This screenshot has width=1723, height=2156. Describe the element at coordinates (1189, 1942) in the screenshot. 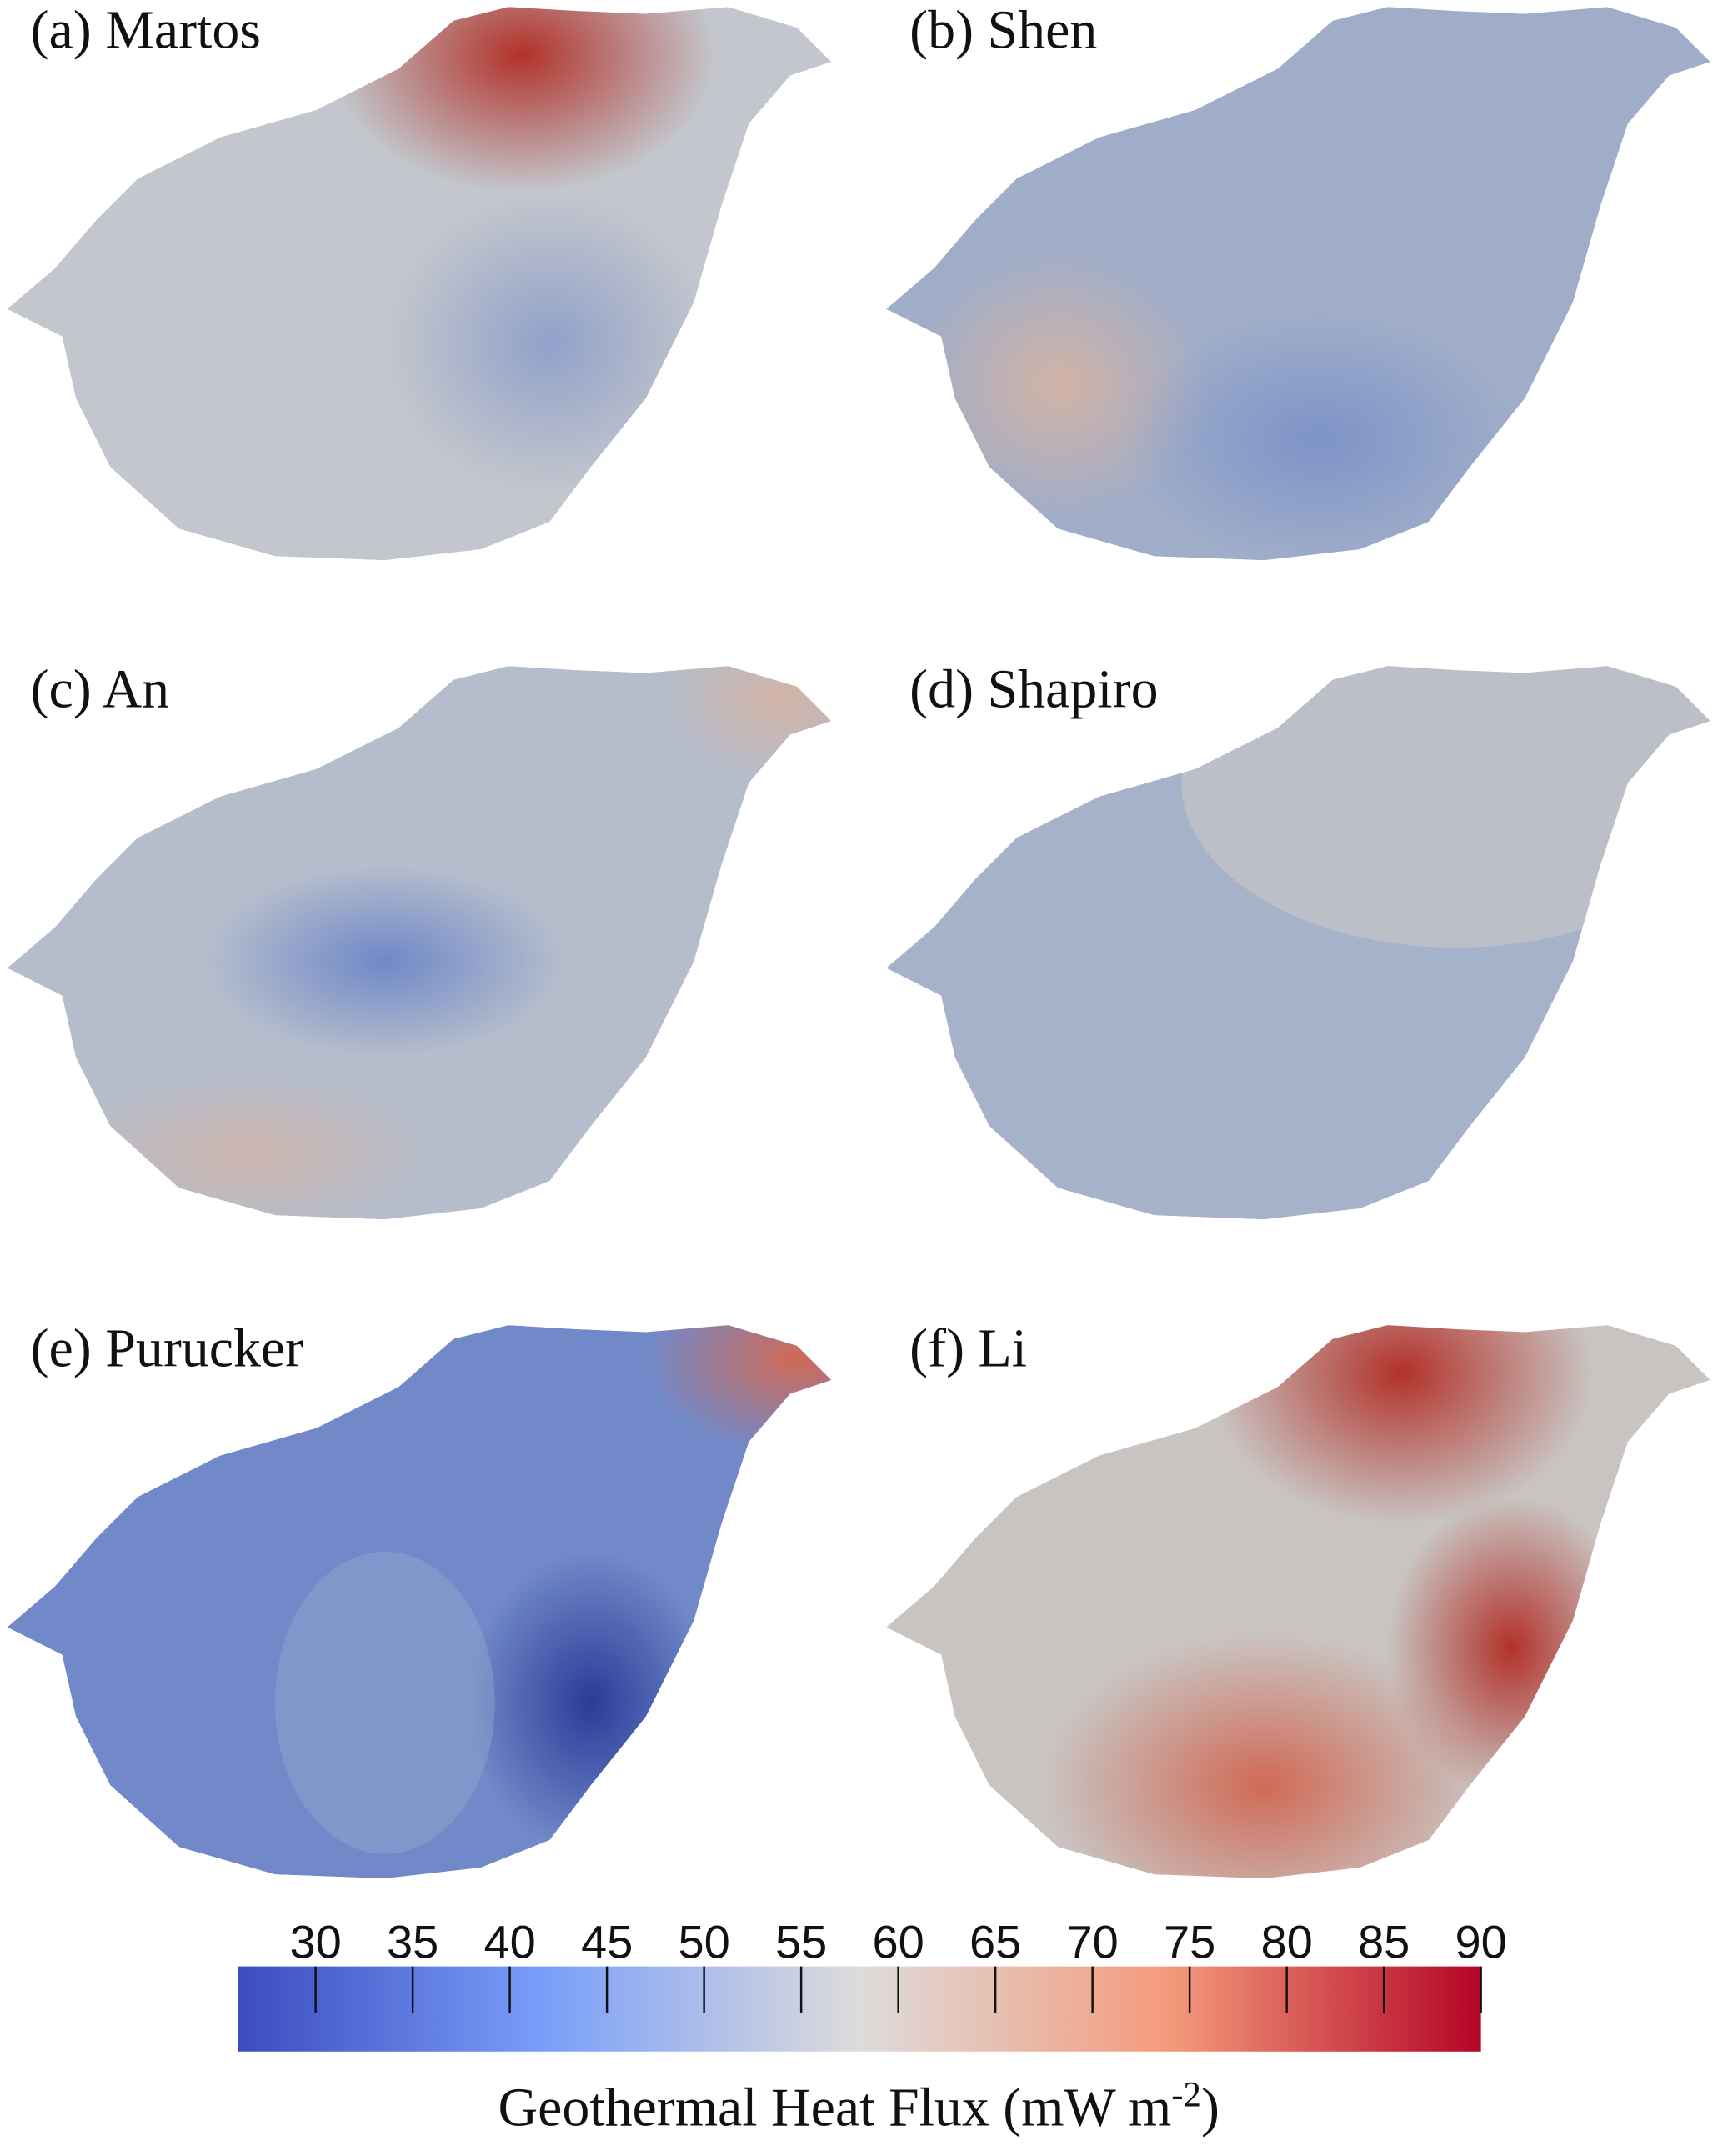

I see `tick-label: 75` at that location.